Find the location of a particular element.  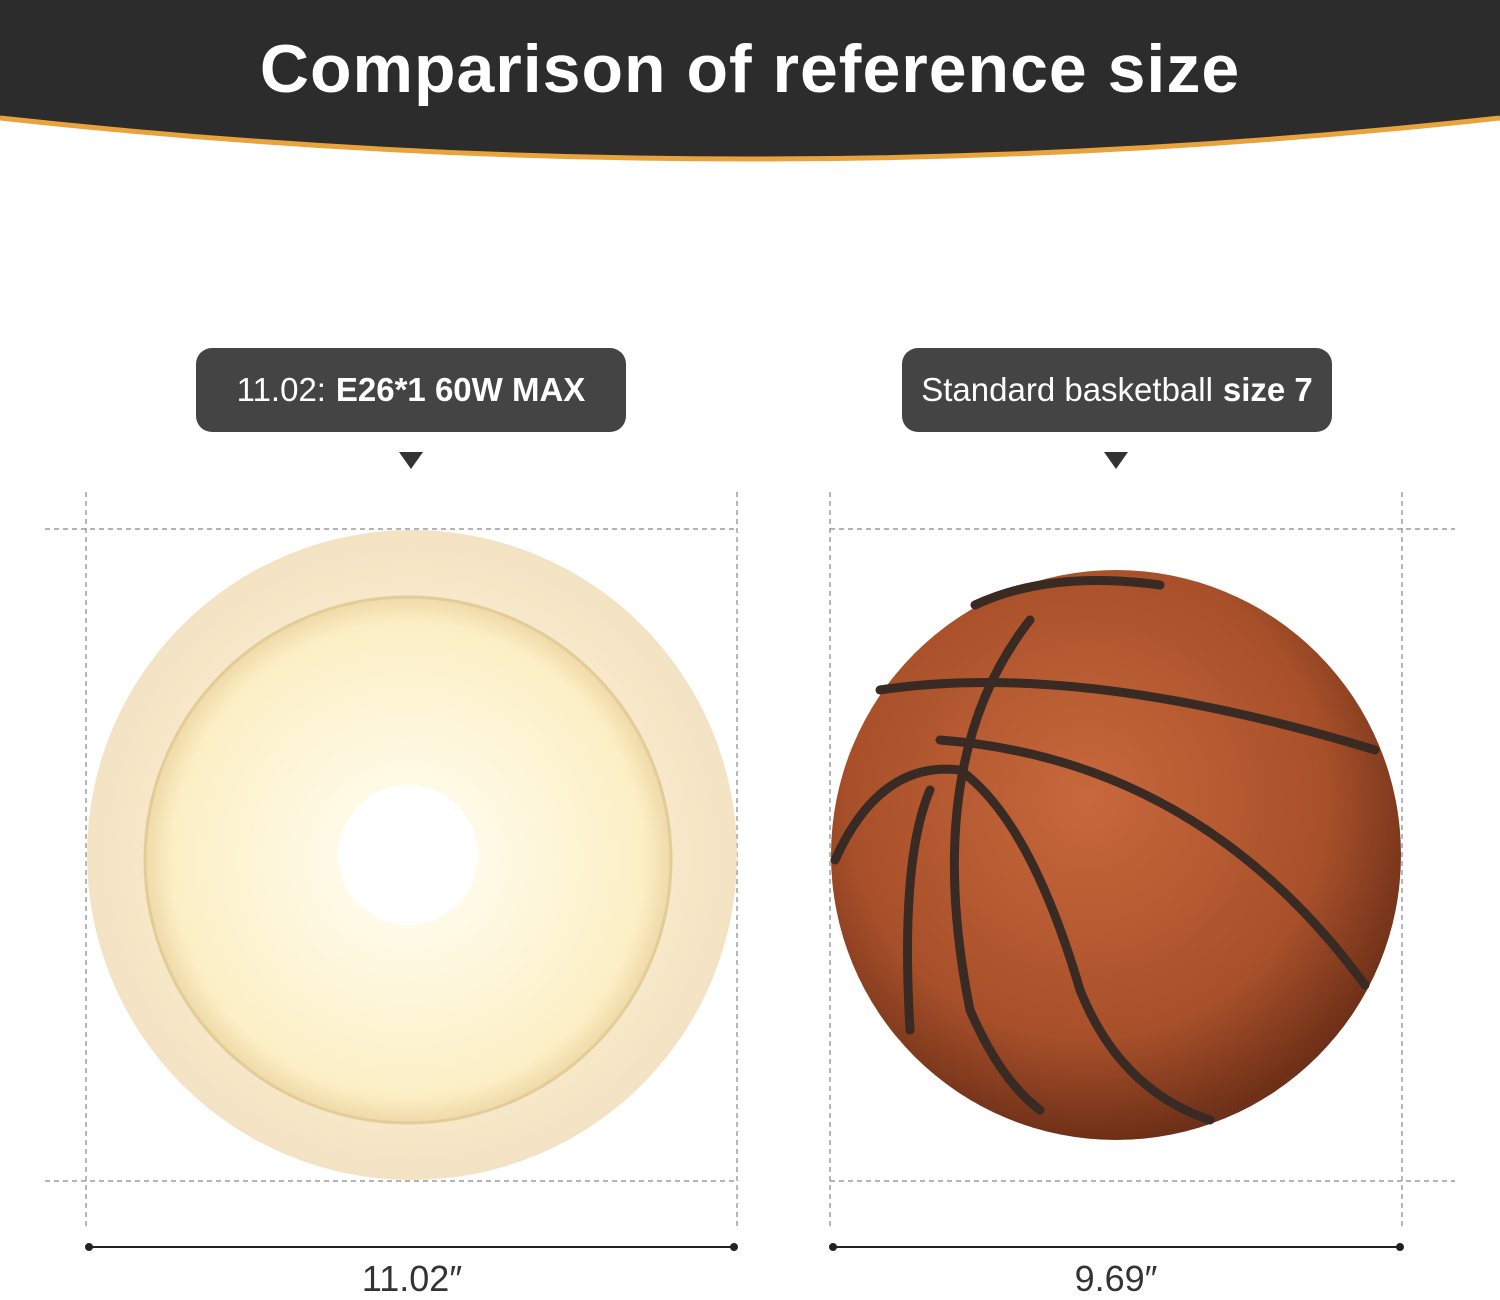

label: 11.02: E26*1 60W MAX is located at coordinates (411, 390).